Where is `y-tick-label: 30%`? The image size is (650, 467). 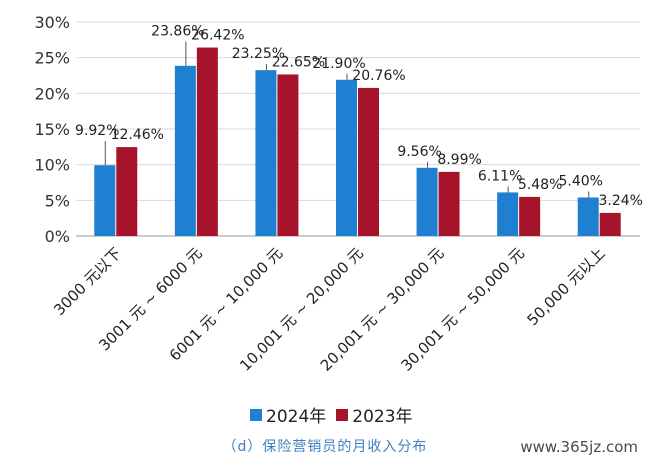 y-tick-label: 30% is located at coordinates (52, 22).